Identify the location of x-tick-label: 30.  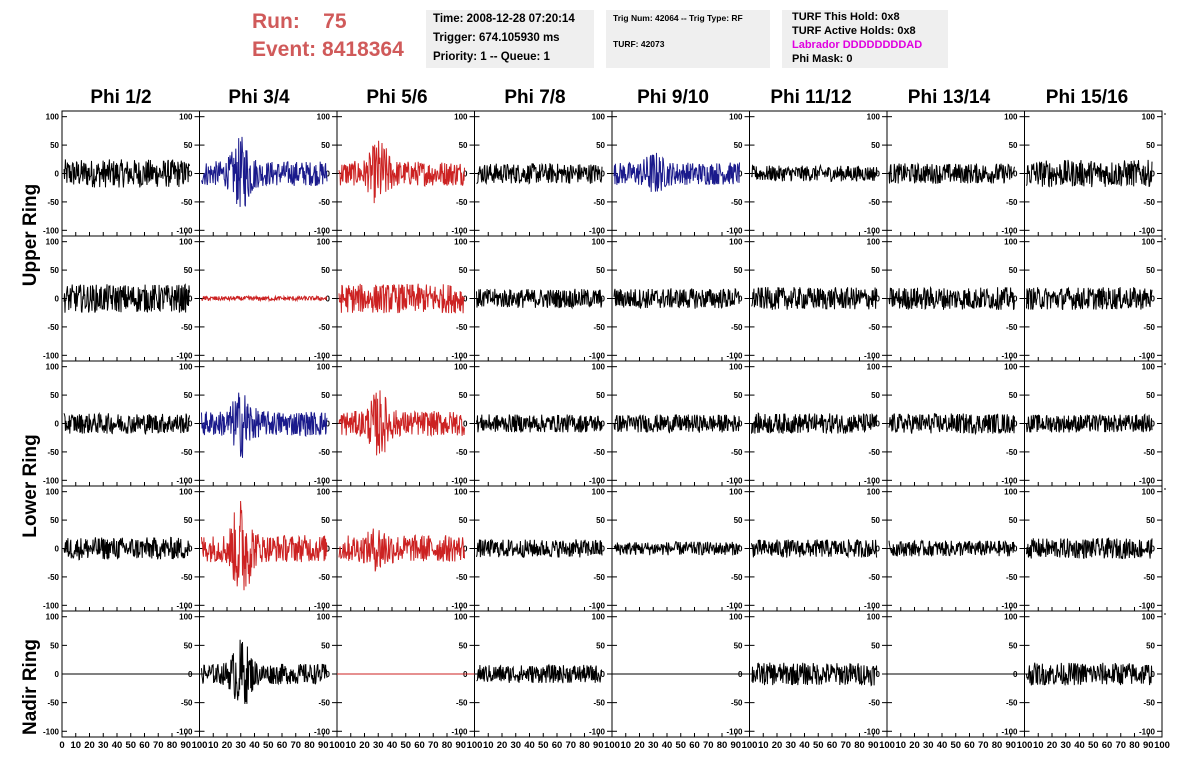
(790, 745).